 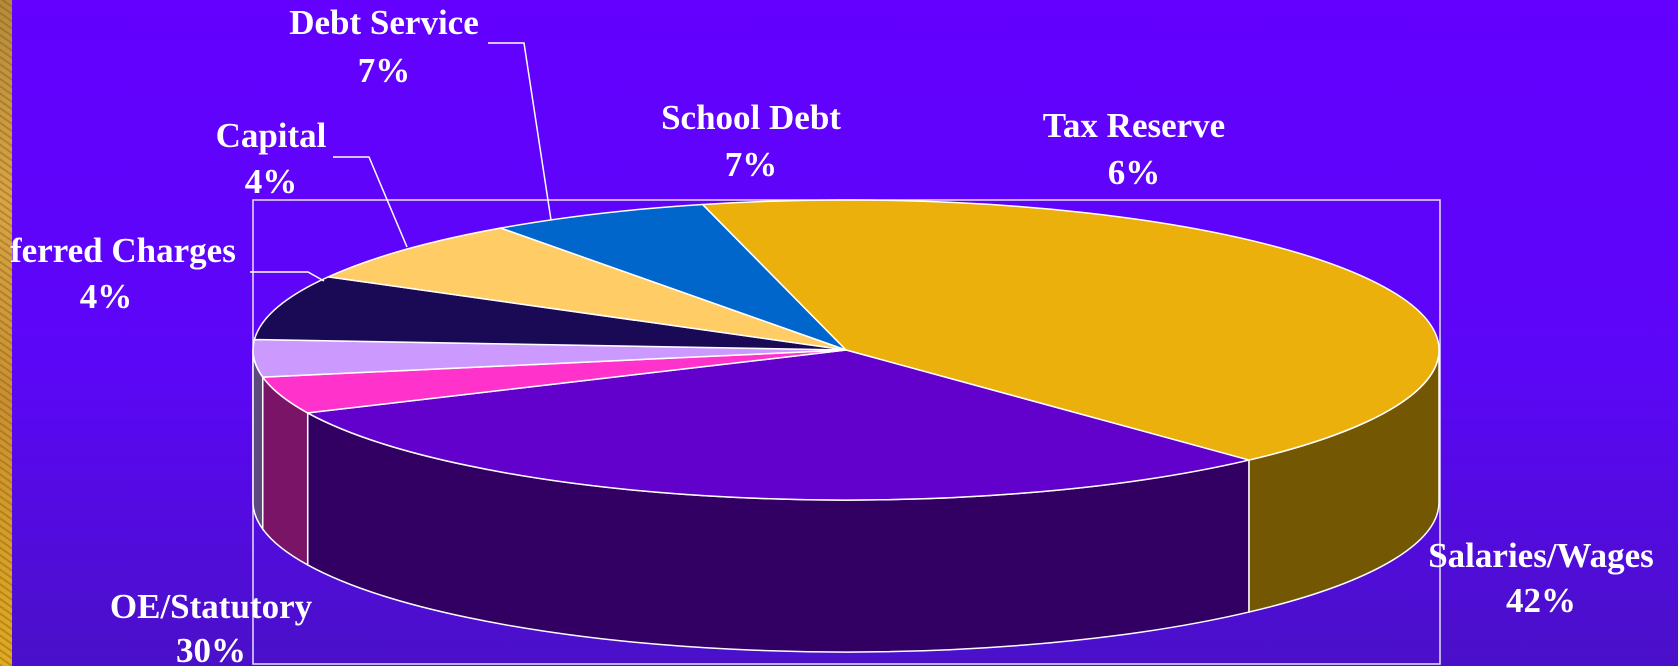 I want to click on leader-lines, so click(x=401, y=162).